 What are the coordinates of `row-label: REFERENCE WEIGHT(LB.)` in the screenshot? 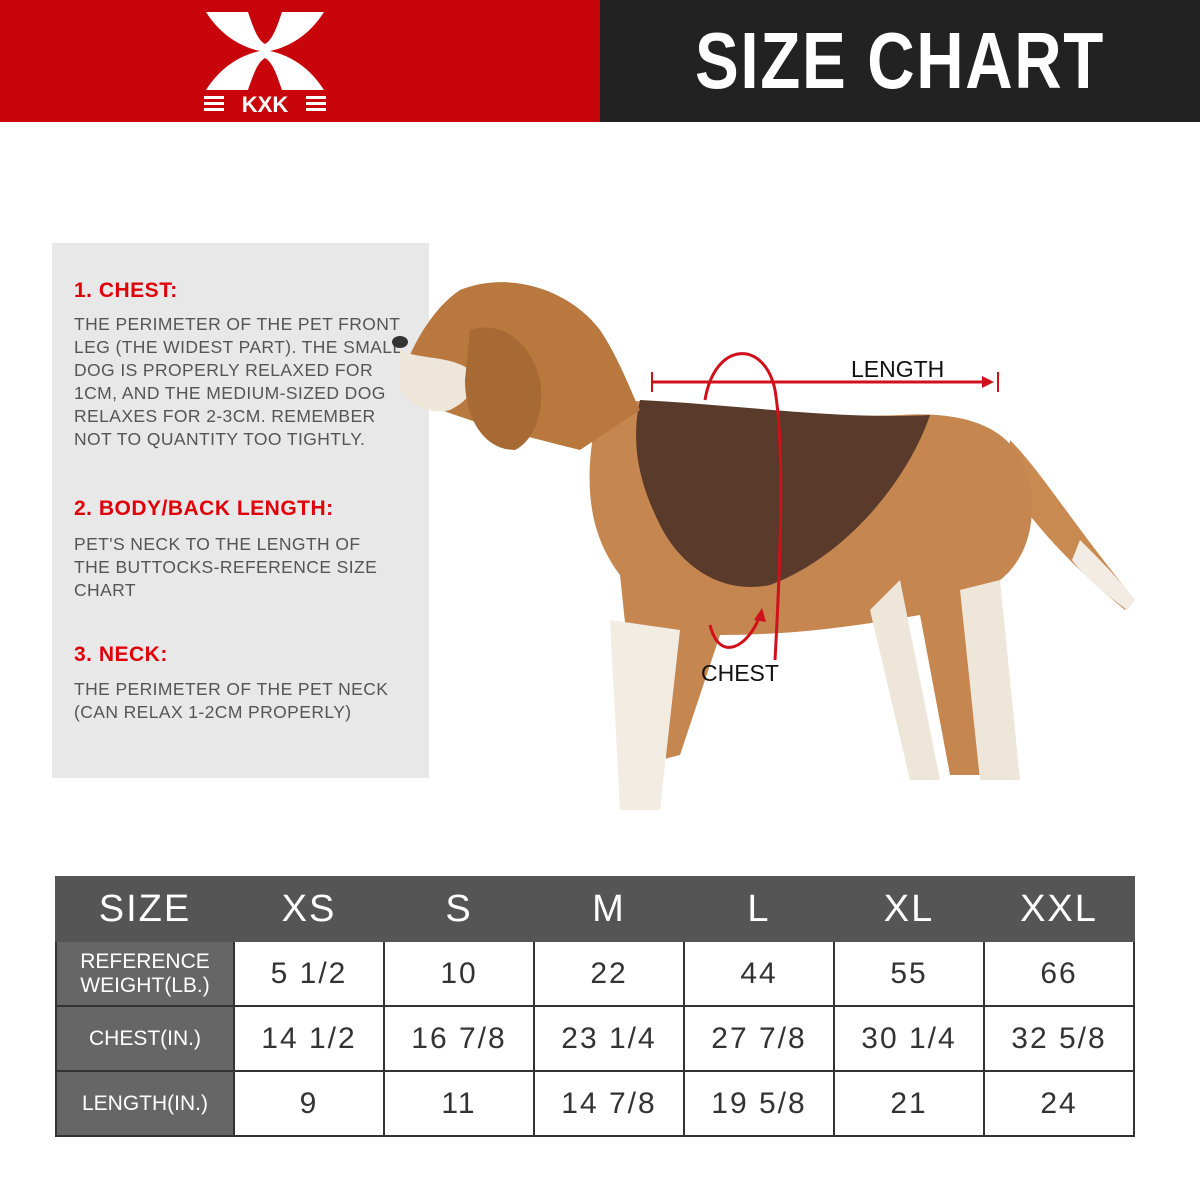 It's located at (145, 973).